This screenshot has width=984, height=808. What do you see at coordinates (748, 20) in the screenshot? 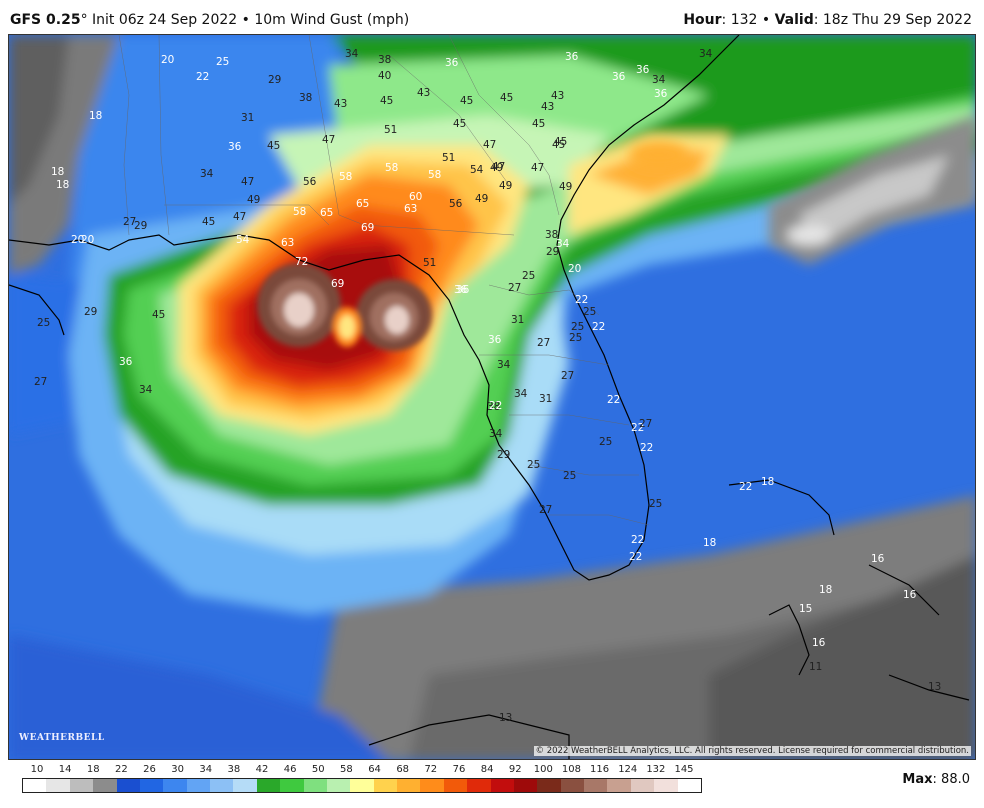
I see `hour-value: : 132 •` at bounding box center [748, 20].